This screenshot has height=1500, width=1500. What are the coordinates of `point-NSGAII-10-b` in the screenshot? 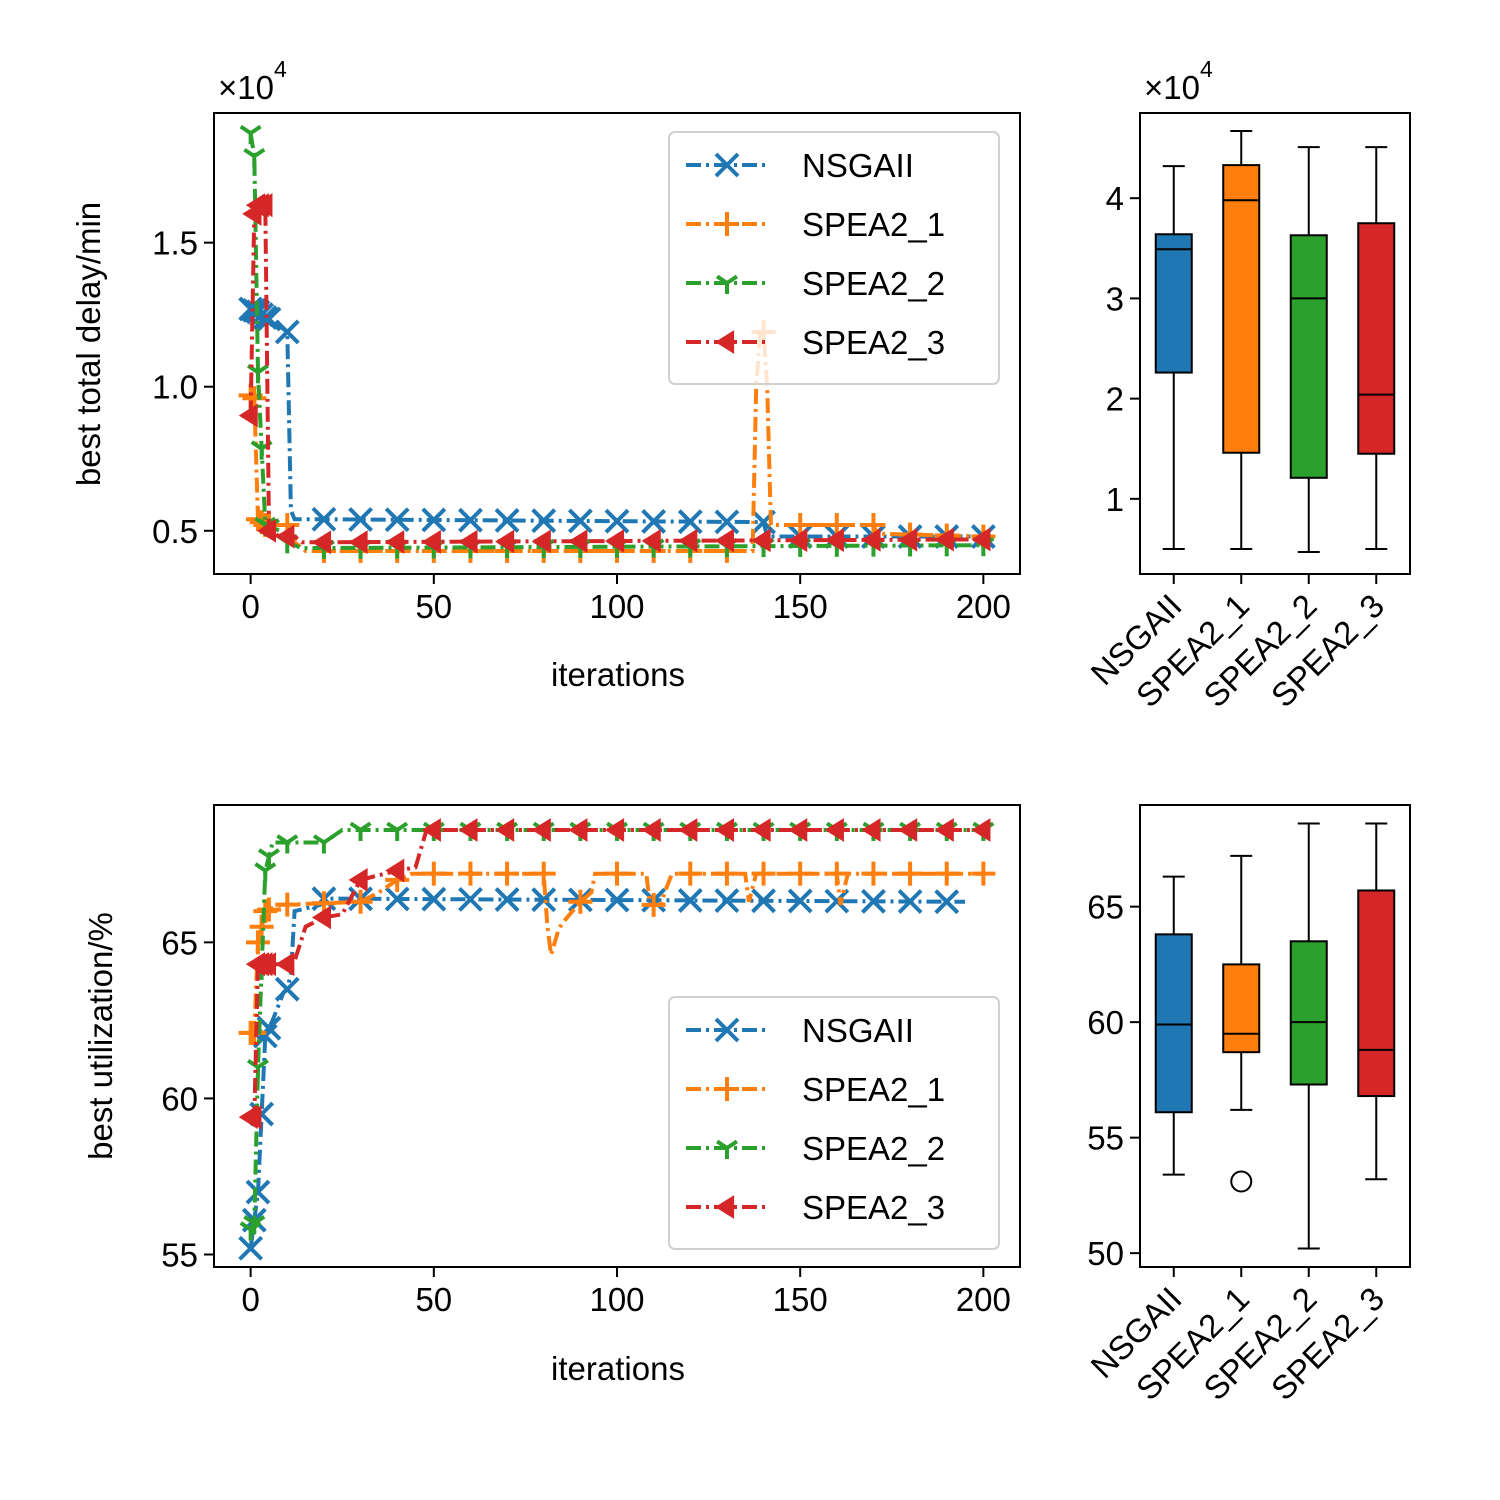 It's located at (287, 989).